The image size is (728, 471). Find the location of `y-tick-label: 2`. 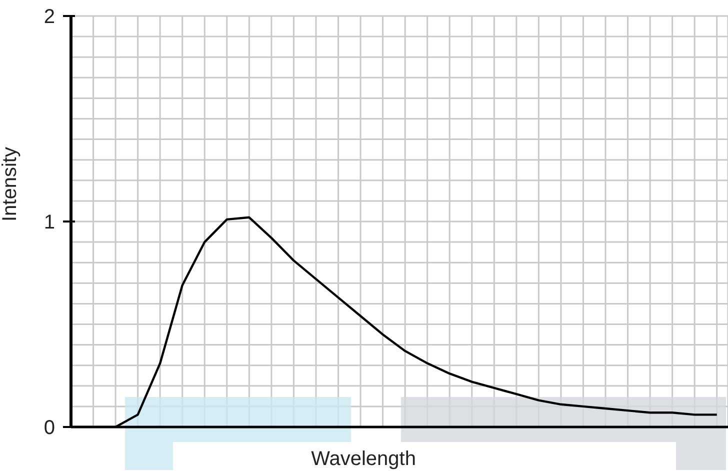

y-tick-label: 2 is located at coordinates (49, 17).